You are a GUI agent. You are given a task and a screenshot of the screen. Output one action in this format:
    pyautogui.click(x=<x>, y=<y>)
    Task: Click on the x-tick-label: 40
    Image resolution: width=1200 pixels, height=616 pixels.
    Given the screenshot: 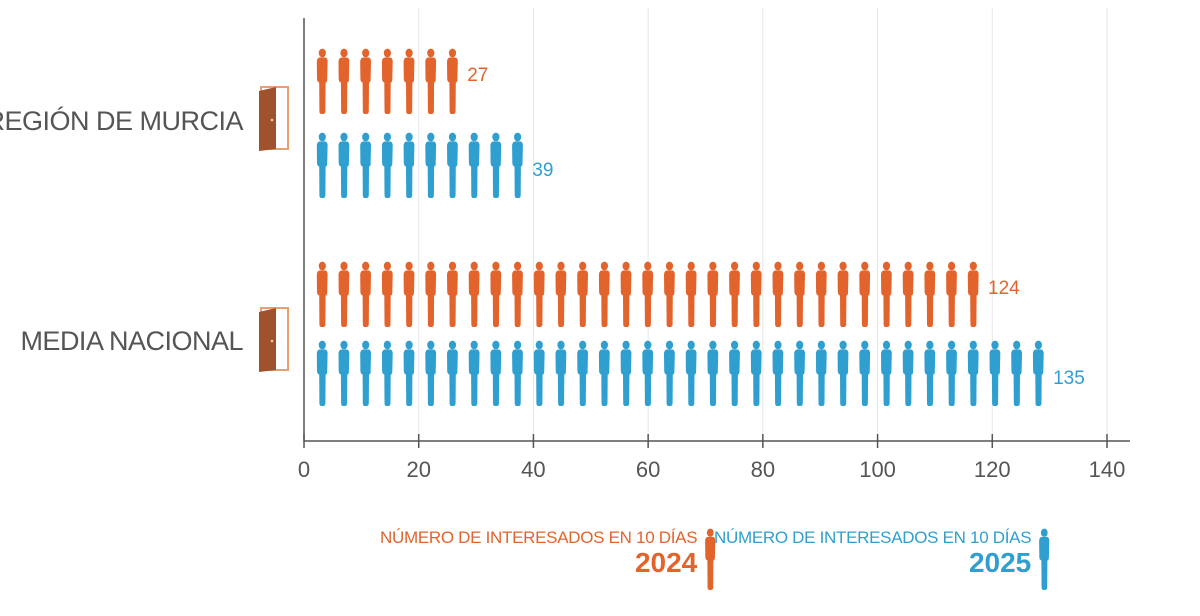 What is the action you would take?
    pyautogui.click(x=533, y=469)
    